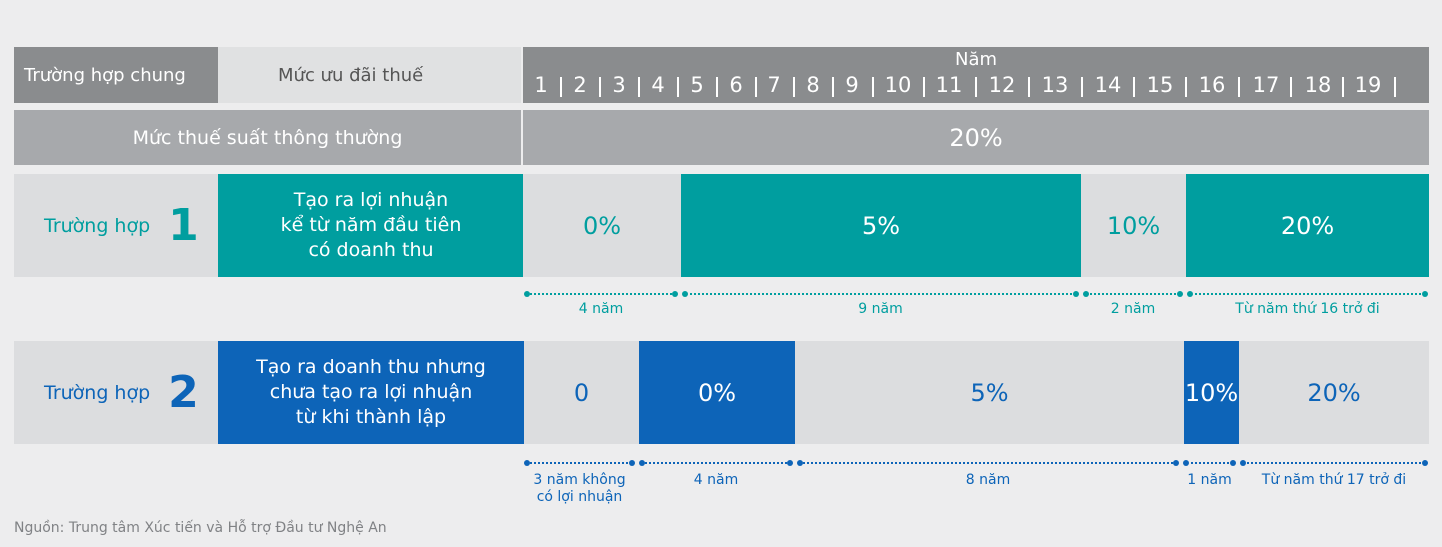 The width and height of the screenshot is (1442, 547). I want to click on header-general-case-label: Trường hợp chung, so click(105, 75).